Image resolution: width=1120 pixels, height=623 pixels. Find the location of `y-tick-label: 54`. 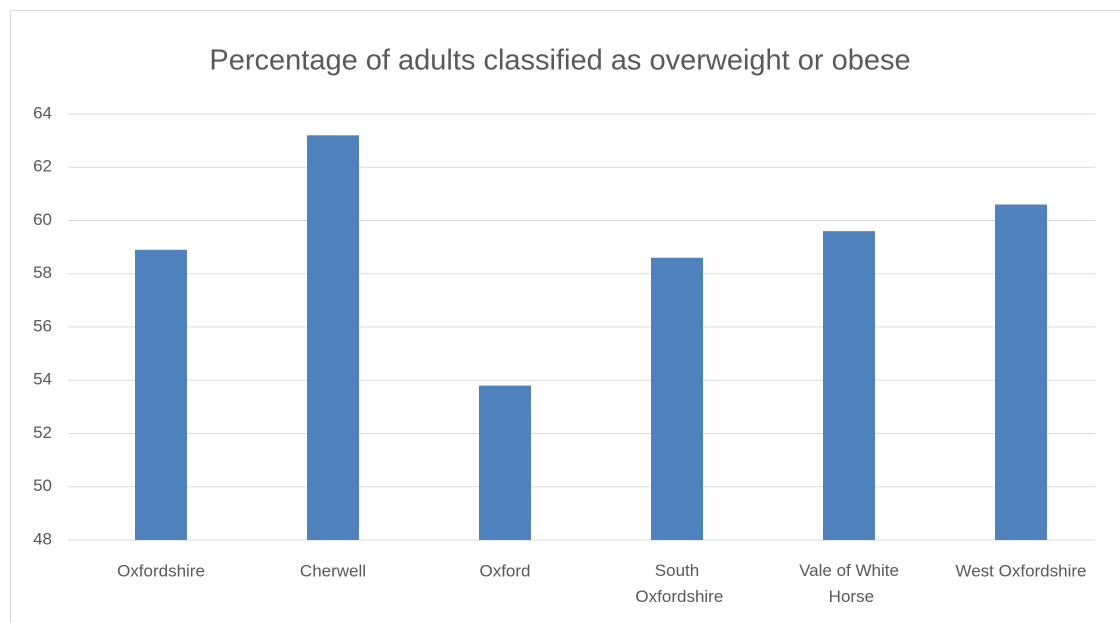

y-tick-label: 54 is located at coordinates (42, 379).